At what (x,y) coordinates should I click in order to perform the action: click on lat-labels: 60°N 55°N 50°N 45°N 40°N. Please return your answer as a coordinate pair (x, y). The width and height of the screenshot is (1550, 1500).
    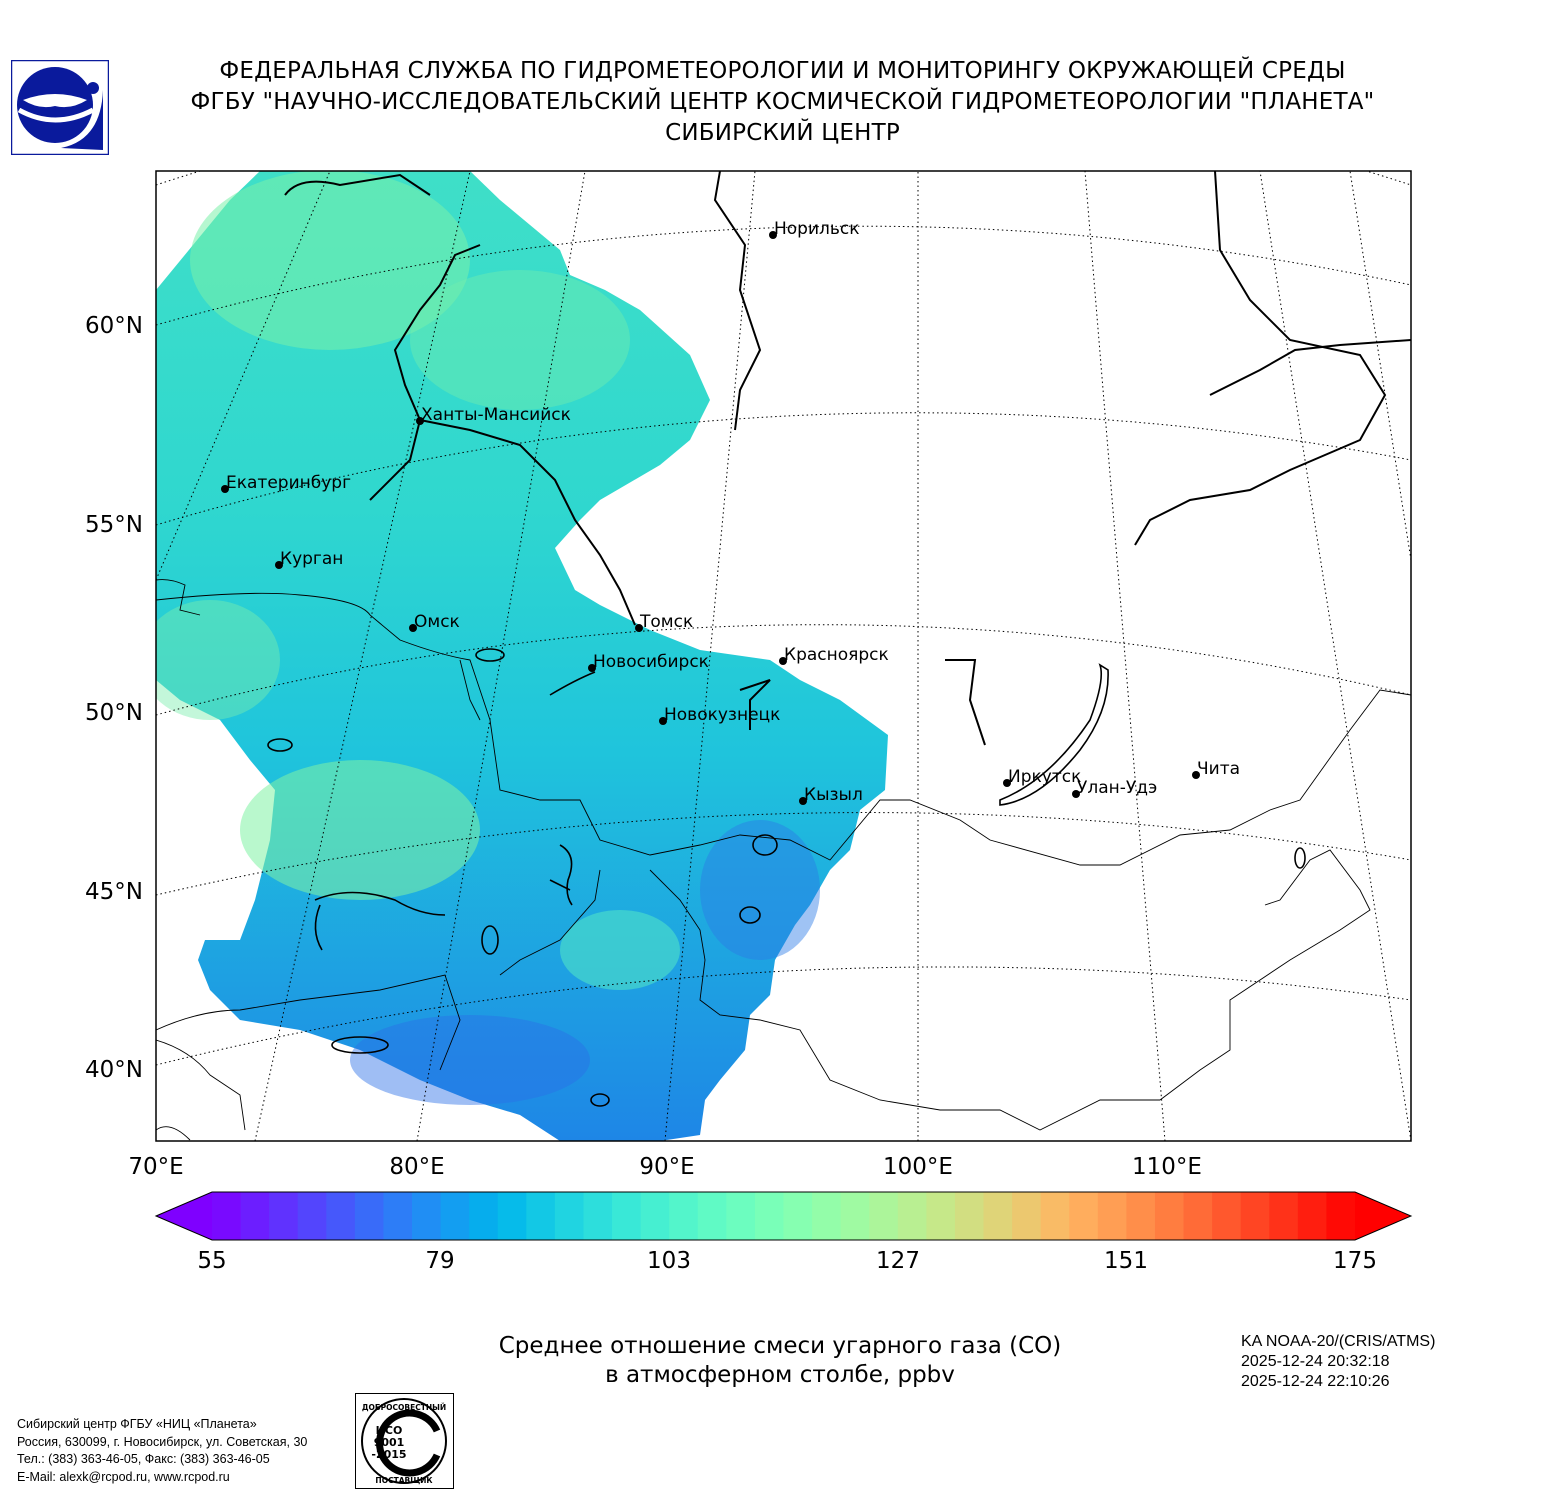
    Looking at the image, I should click on (114, 698).